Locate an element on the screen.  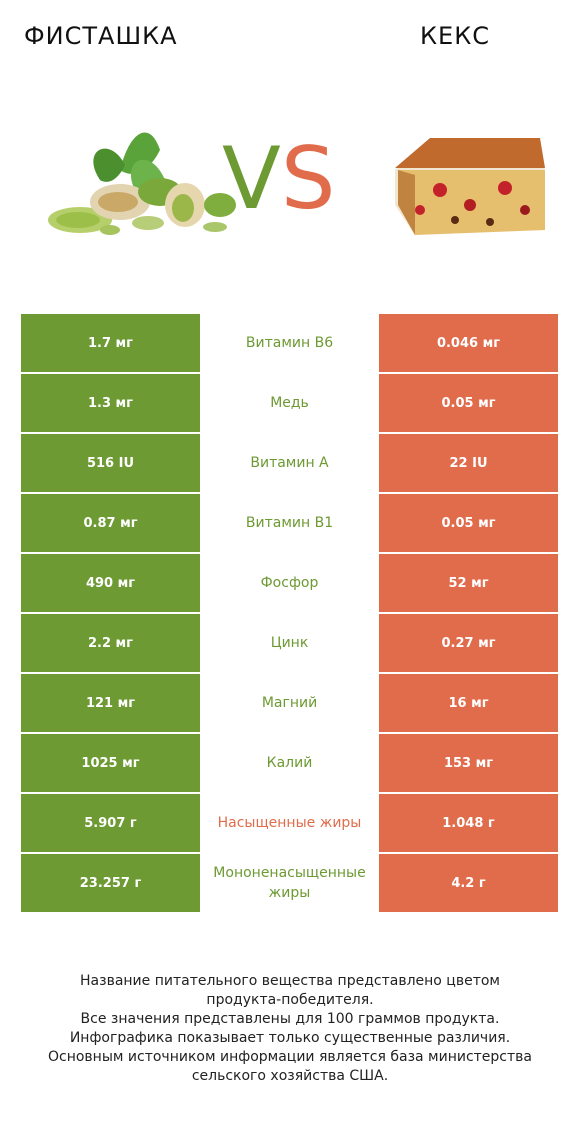
table-row: 1.7 мг Витамин B6 0.046 мг is located at coordinates (289, 343).